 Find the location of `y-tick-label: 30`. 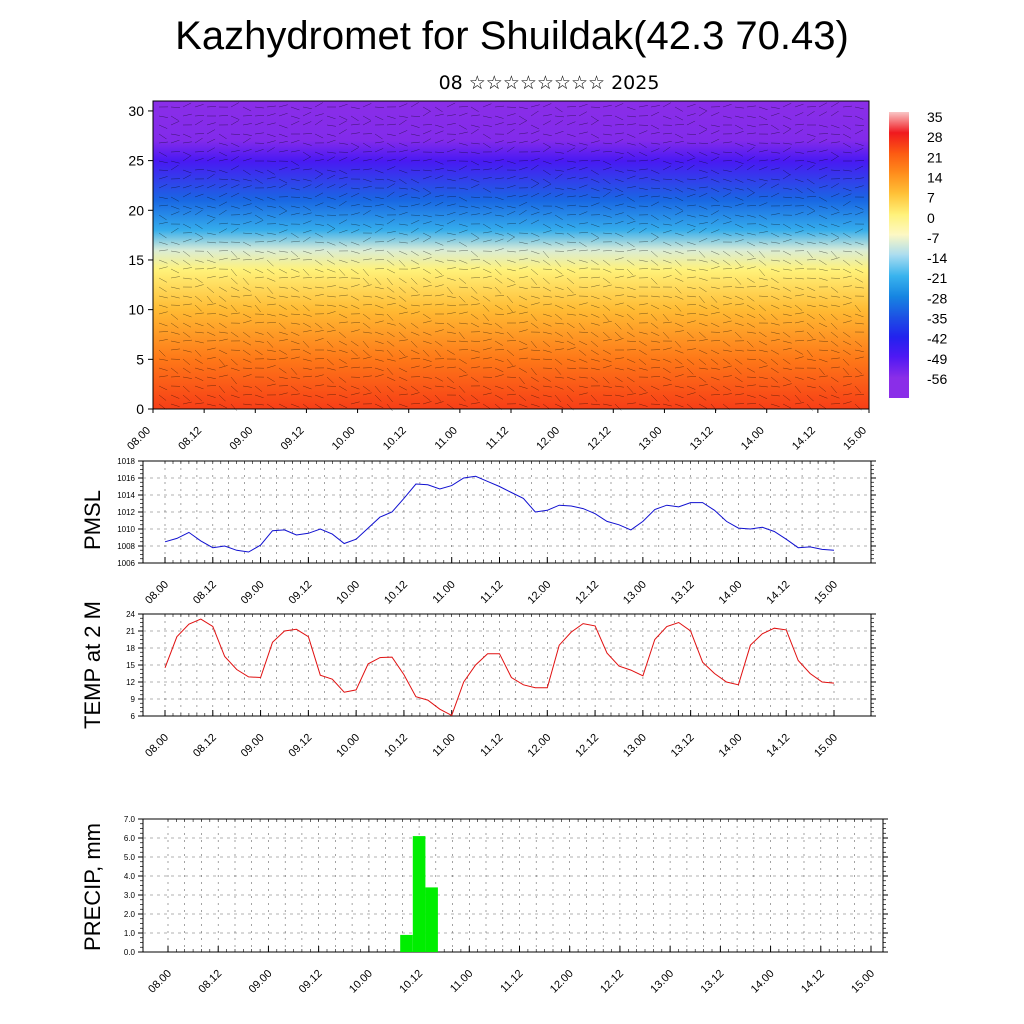

y-tick-label: 30 is located at coordinates (136, 111).